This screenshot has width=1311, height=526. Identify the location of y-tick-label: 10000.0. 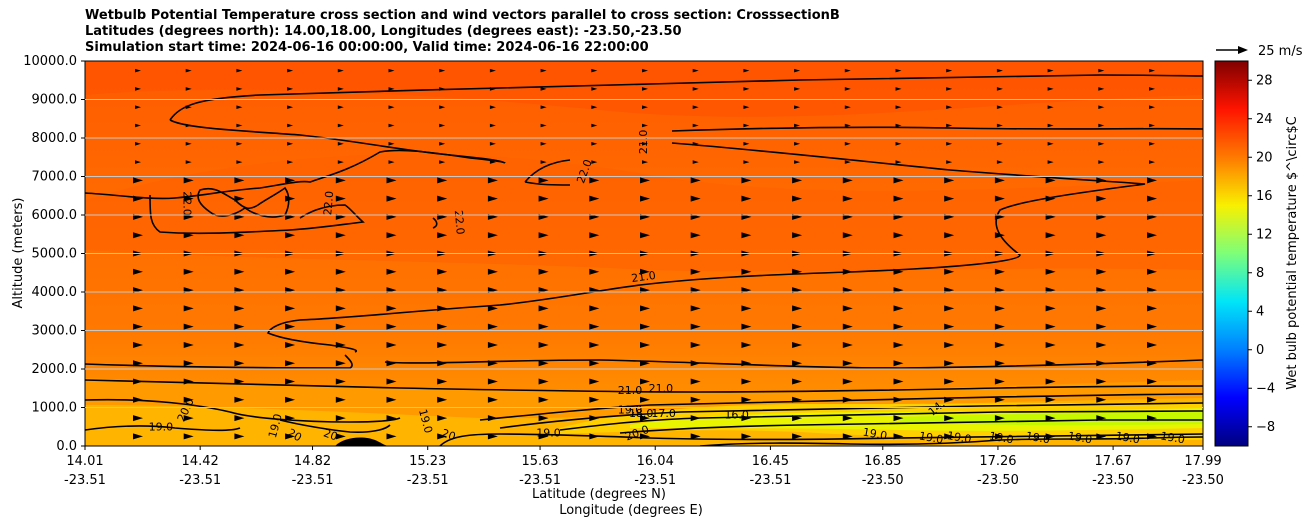
(50, 61).